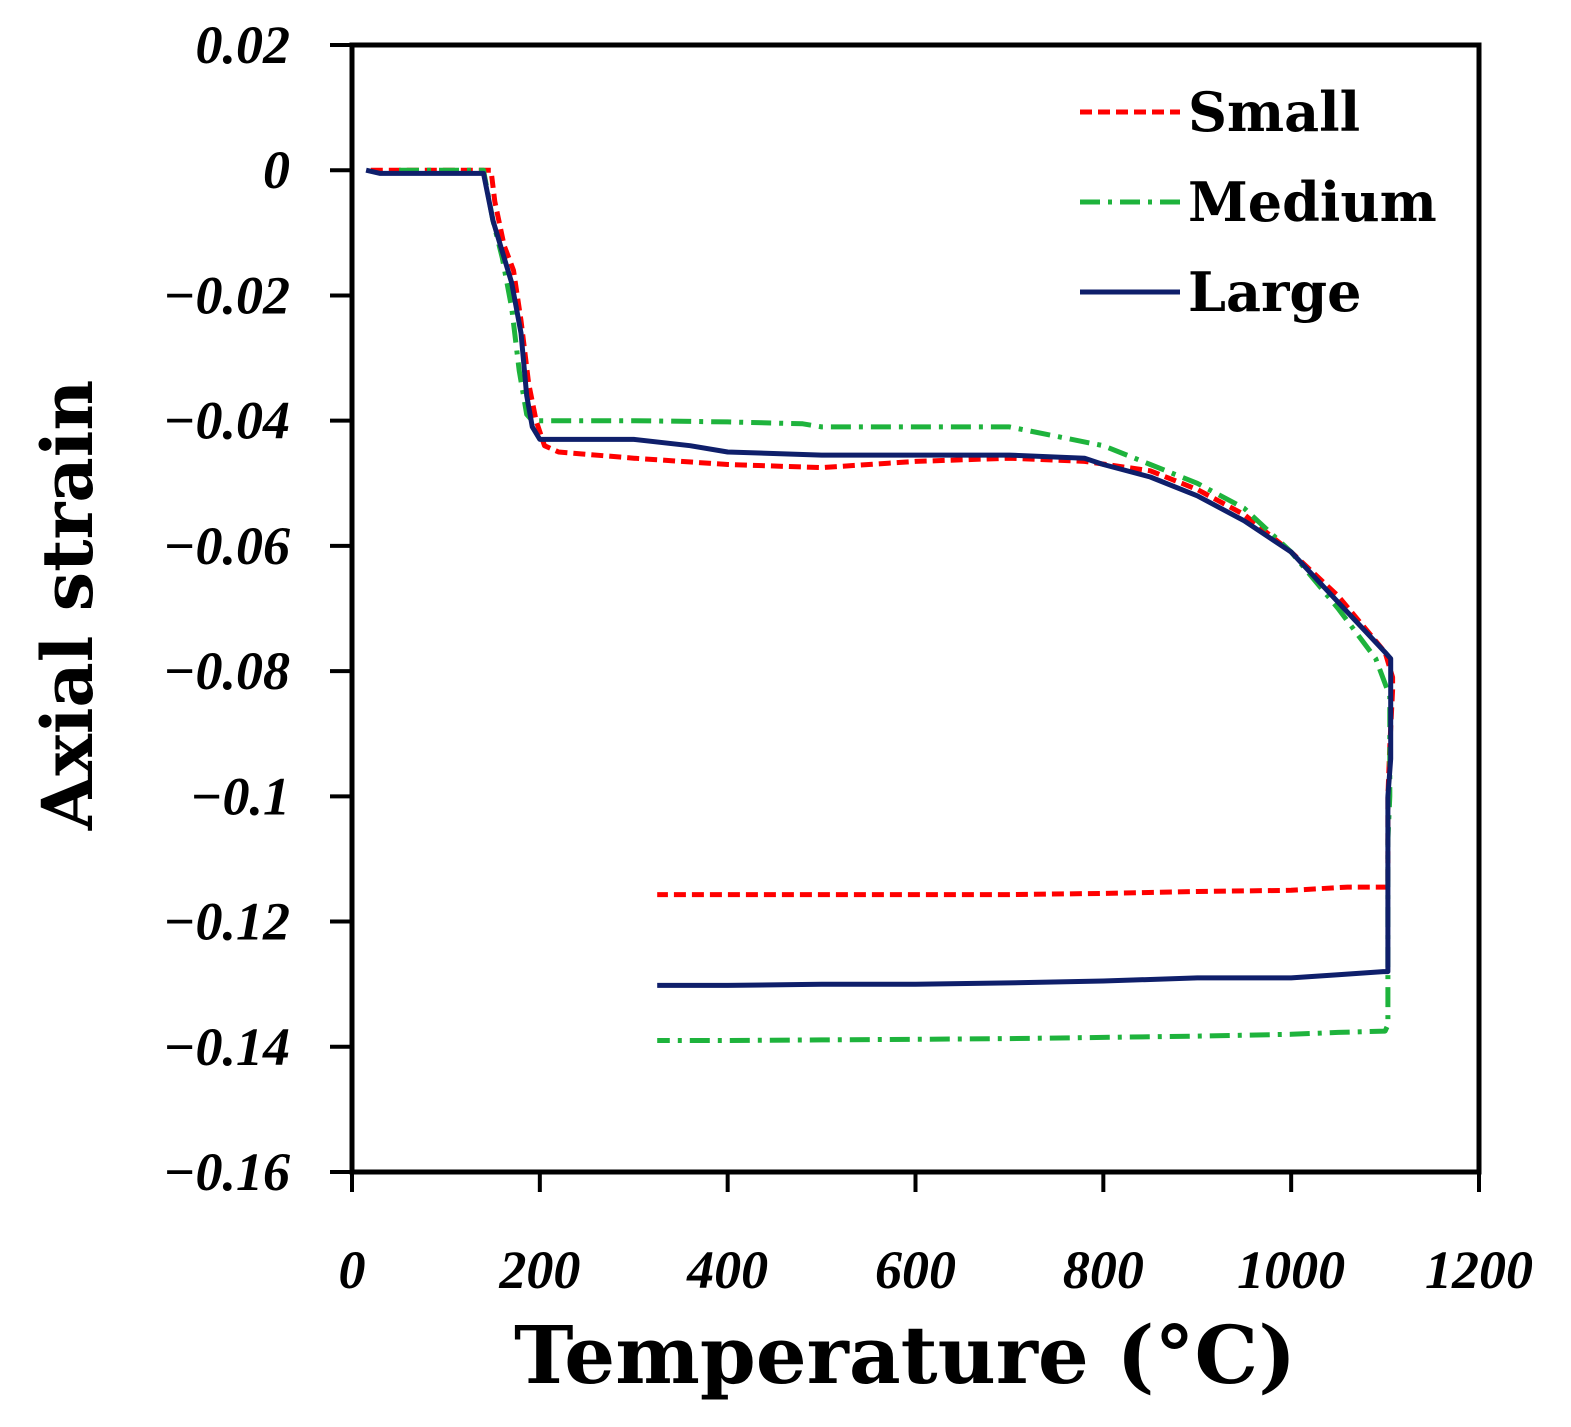 The width and height of the screenshot is (1571, 1427). Describe the element at coordinates (1291, 1270) in the screenshot. I see `x-tick-label: 1000` at that location.